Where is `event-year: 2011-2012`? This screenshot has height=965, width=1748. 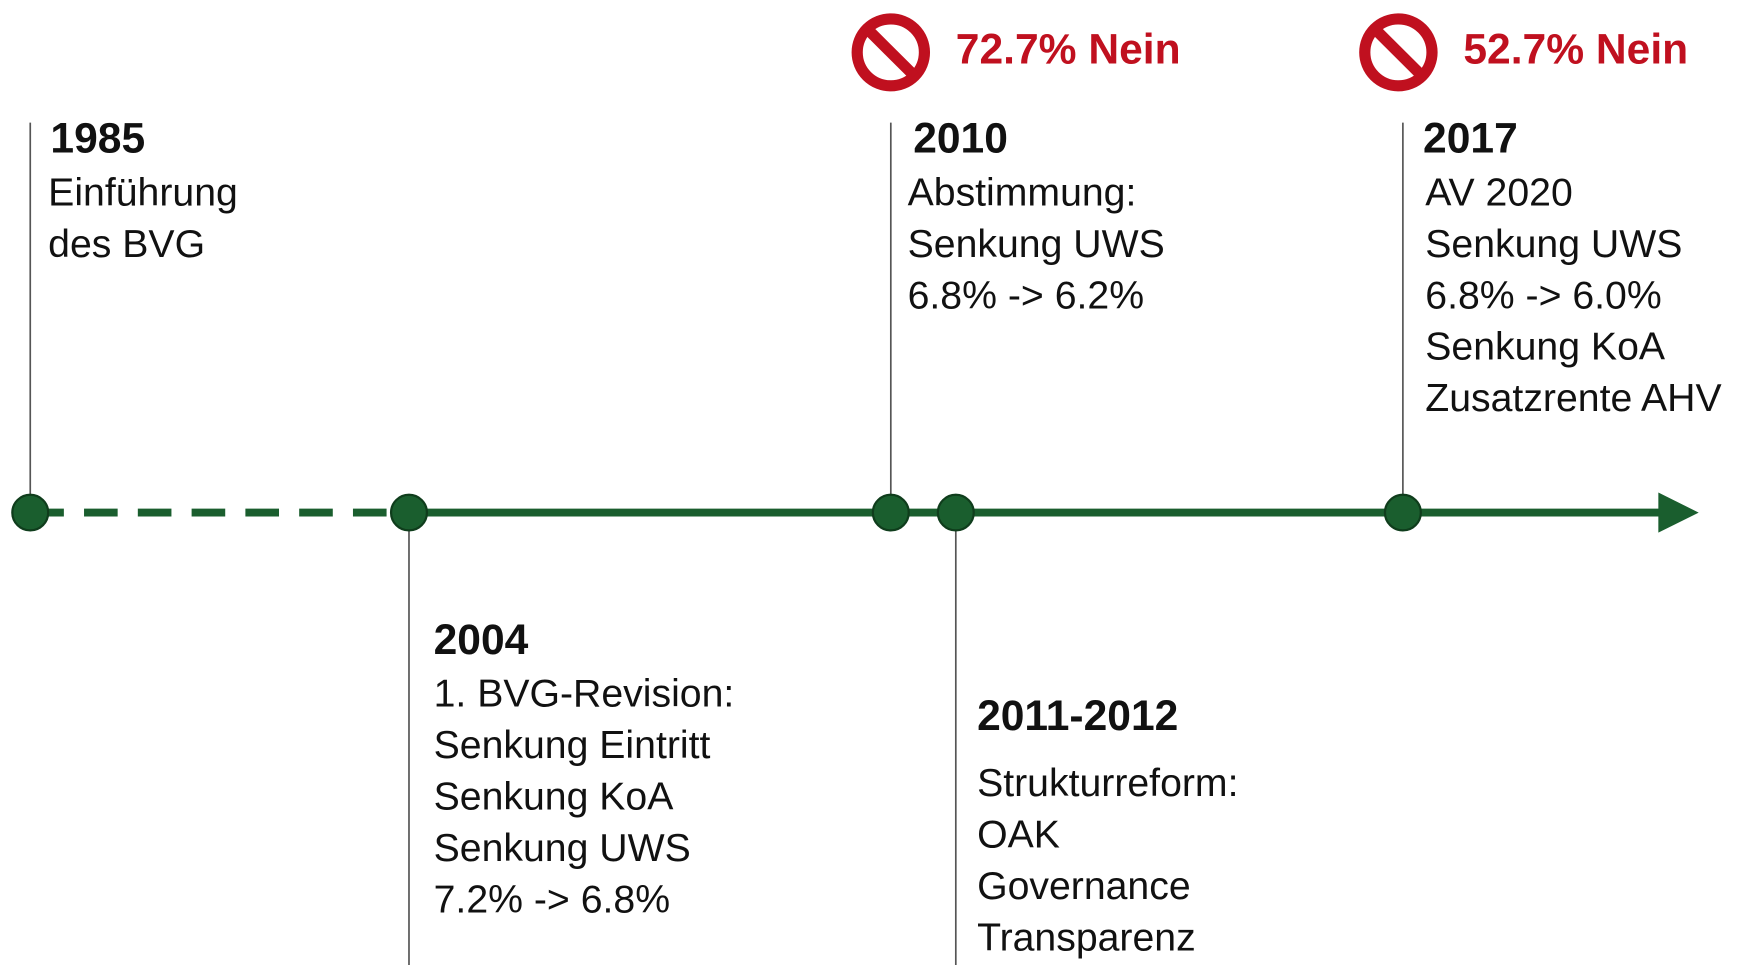 event-year: 2011-2012 is located at coordinates (1077, 715).